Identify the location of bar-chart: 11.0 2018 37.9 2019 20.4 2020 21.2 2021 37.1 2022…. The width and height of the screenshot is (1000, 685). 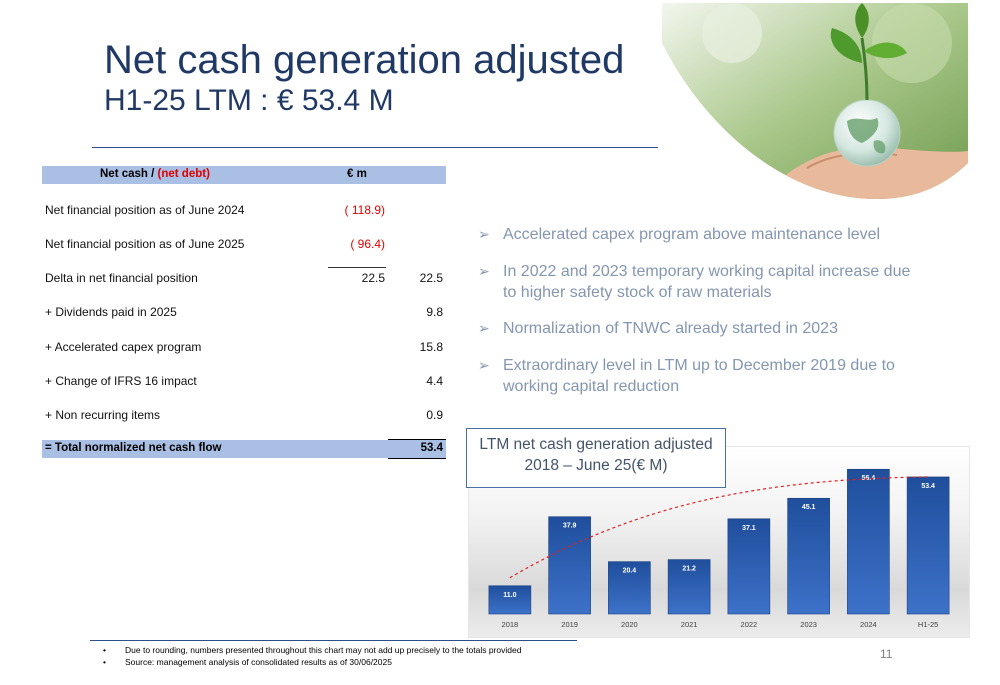
(719, 548).